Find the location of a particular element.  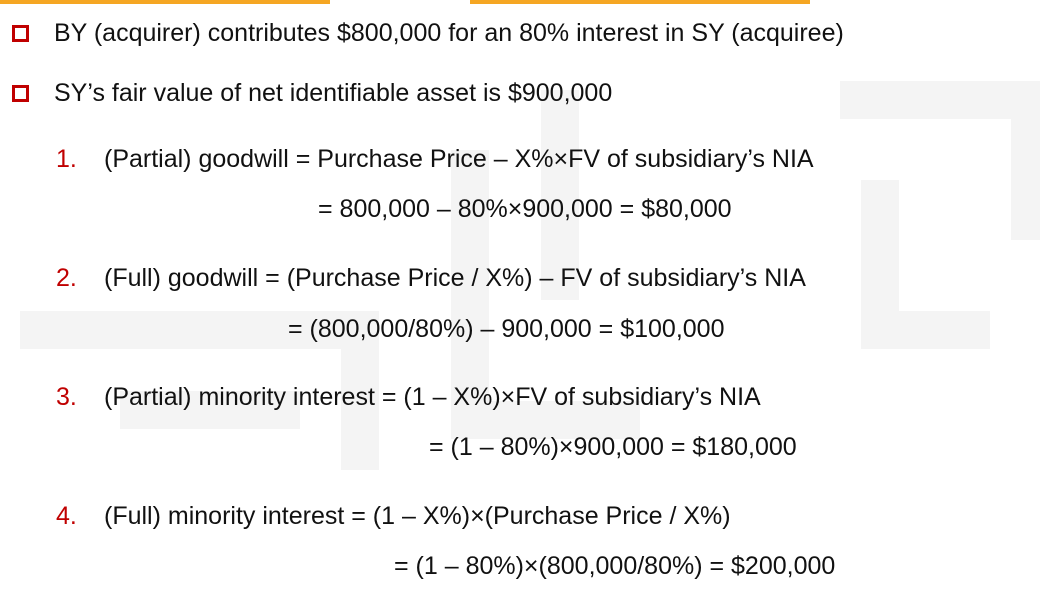

item-number: 4. is located at coordinates (66, 516).